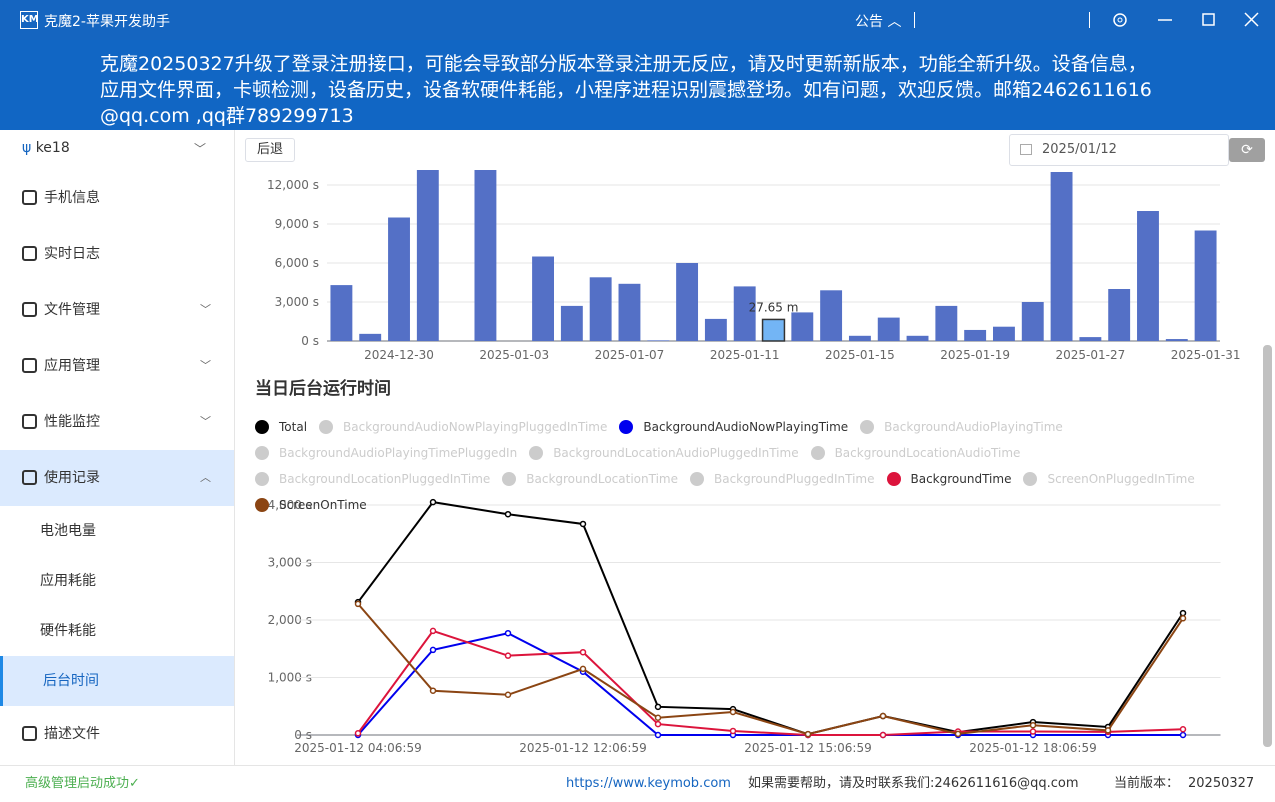 This screenshot has width=1275, height=802. I want to click on legend-label: BackgroundLocationPluggedInTime, so click(385, 479).